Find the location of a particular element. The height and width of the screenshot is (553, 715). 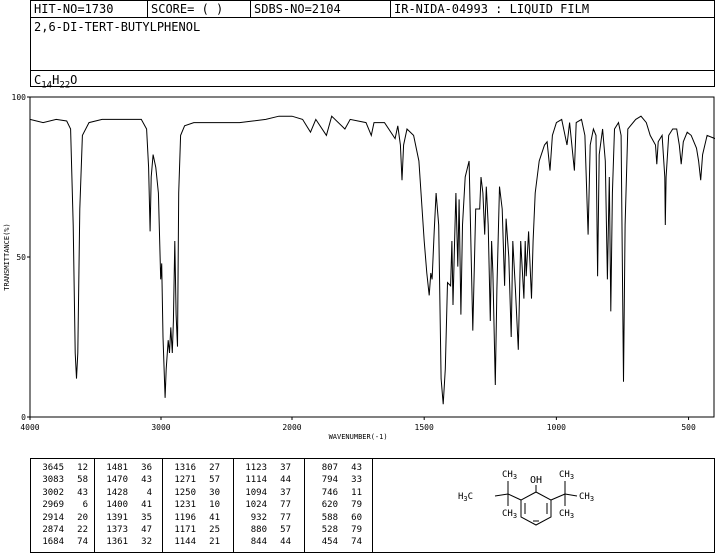

peak-transmittance: 33 is located at coordinates (356, 480).